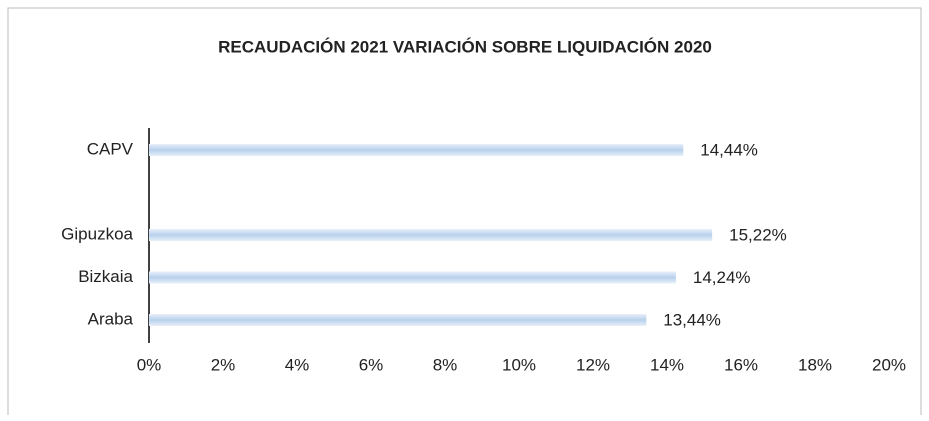  What do you see at coordinates (297, 364) in the screenshot?
I see `x-tick-label: 4%` at bounding box center [297, 364].